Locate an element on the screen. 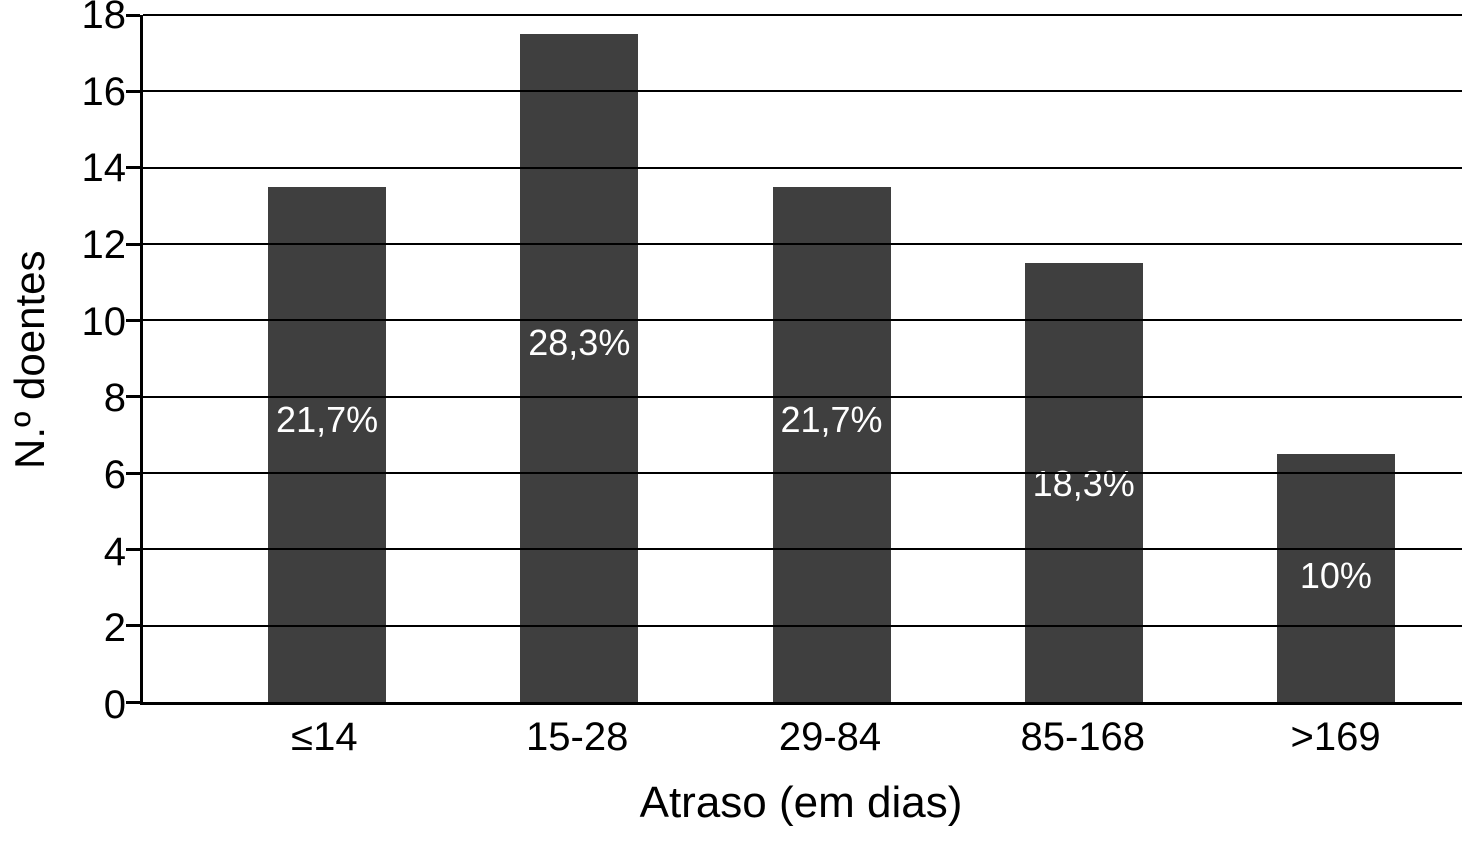  bar-value-label: 10% is located at coordinates (1335, 576).